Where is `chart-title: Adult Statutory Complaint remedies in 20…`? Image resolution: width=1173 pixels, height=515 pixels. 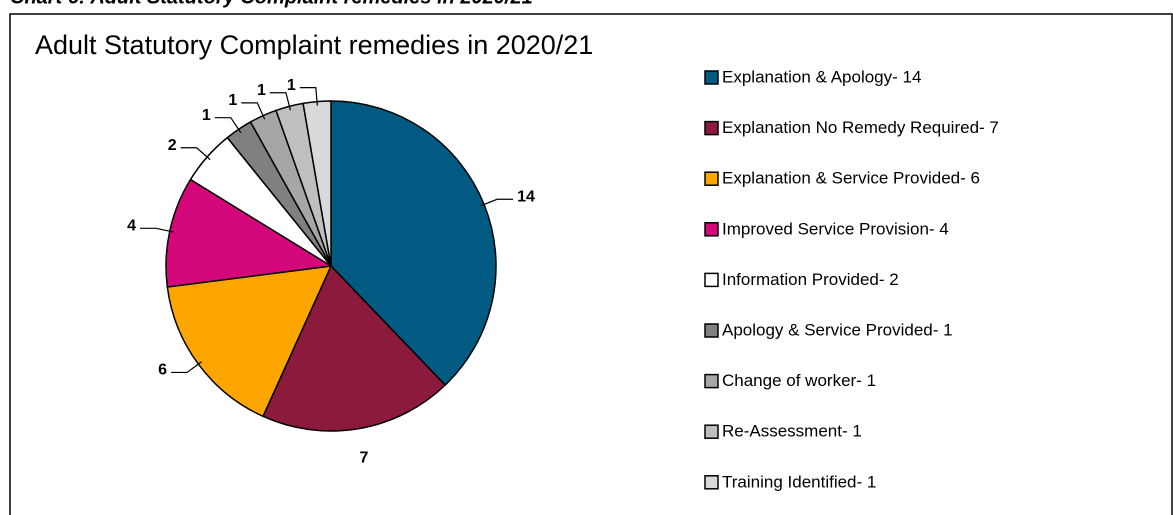 chart-title: Adult Statutory Complaint remedies in 20… is located at coordinates (314, 45).